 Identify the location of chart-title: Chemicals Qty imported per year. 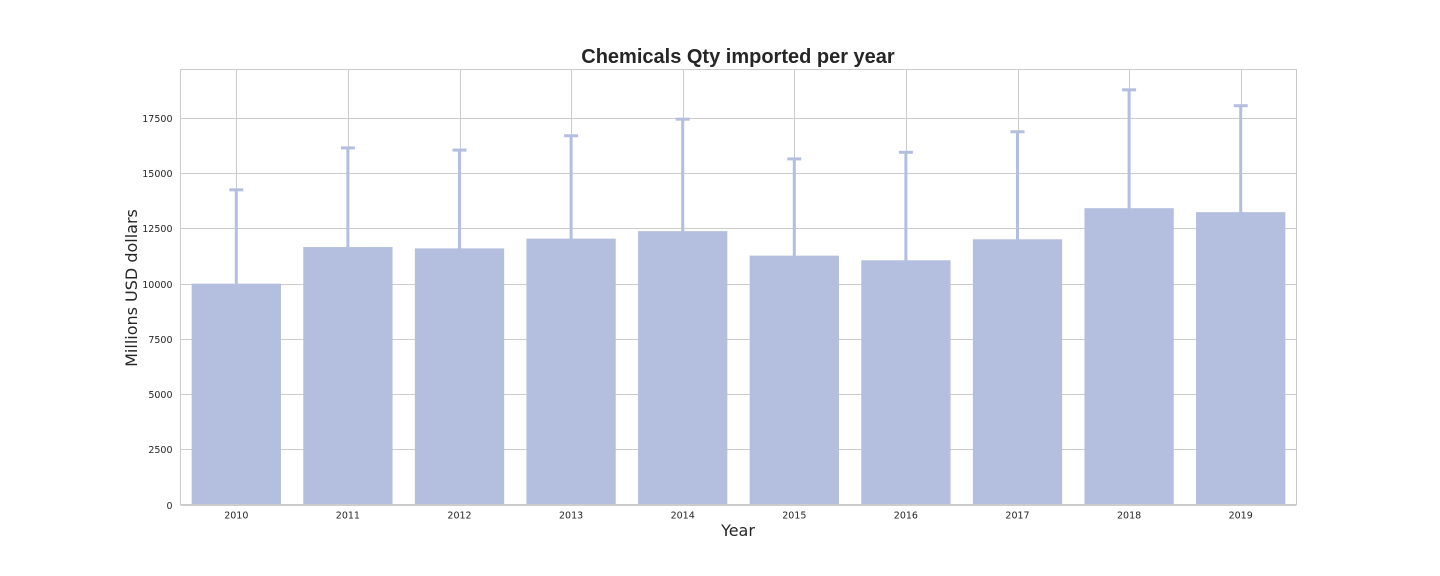
(738, 57).